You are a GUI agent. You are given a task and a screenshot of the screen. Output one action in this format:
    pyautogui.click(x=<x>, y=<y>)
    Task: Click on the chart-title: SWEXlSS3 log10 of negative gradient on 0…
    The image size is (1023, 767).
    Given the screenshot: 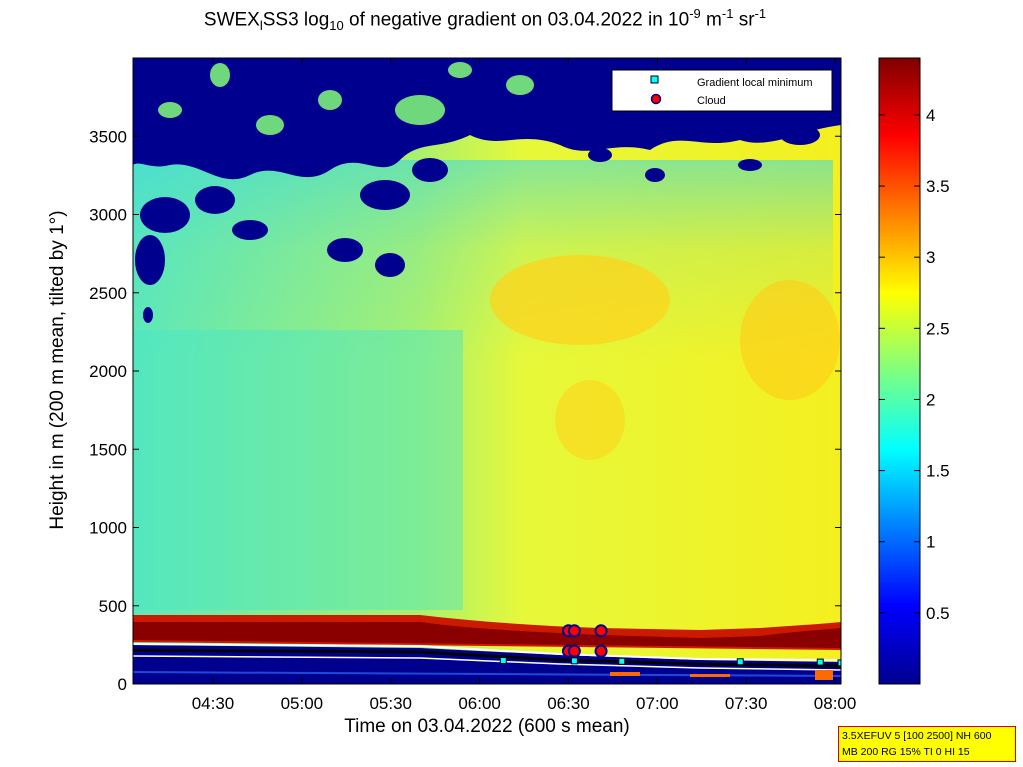 What is the action you would take?
    pyautogui.click(x=485, y=20)
    